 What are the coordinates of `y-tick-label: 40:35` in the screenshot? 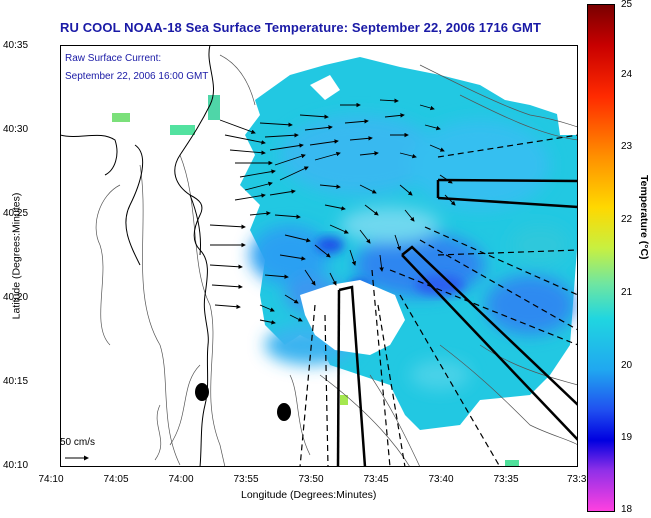 It's located at (16, 45).